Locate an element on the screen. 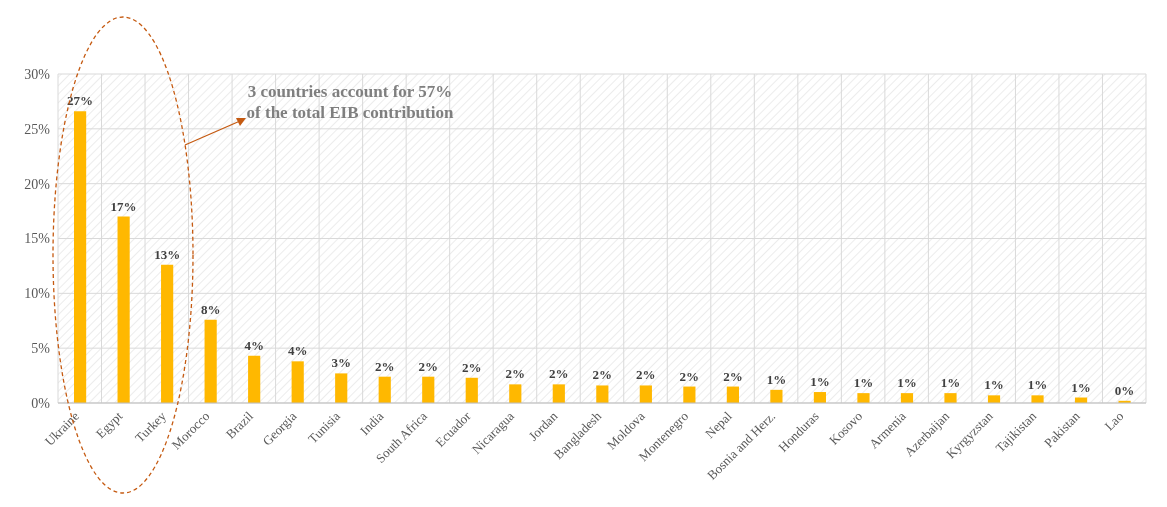  y-tick-label: 25% is located at coordinates (37, 129).